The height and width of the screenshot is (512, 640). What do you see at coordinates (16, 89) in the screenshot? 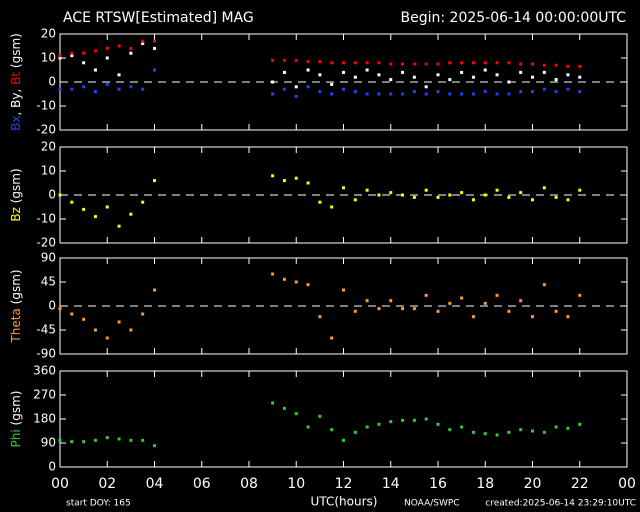
I see `y-axis-label-part: ,` at bounding box center [16, 89].